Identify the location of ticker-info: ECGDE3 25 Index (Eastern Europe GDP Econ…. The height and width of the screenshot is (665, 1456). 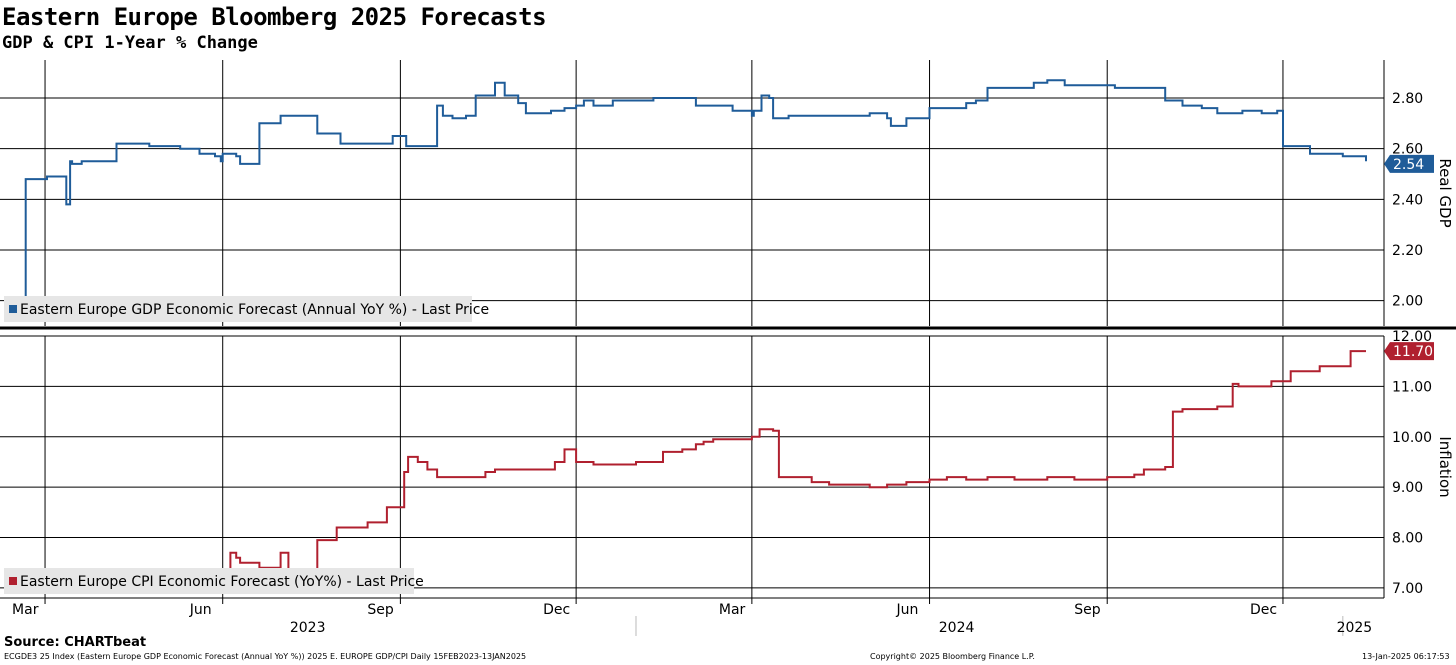
(265, 656).